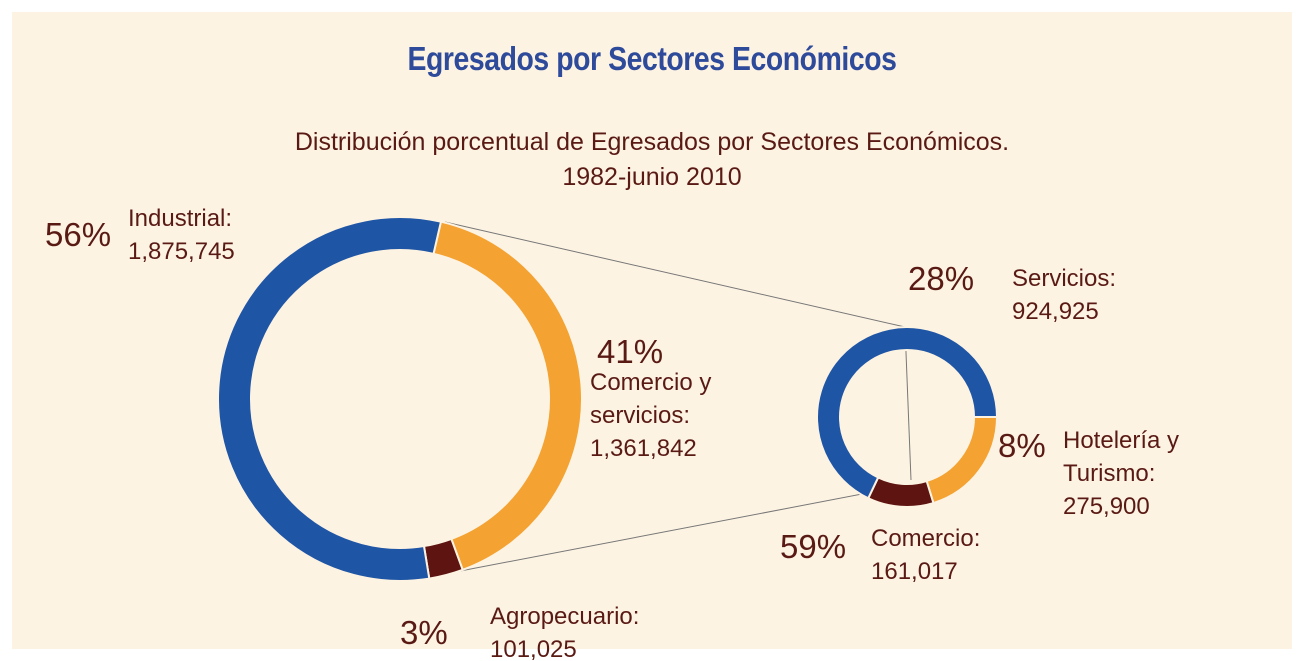  What do you see at coordinates (652, 177) in the screenshot?
I see `chart-subtitle: 1982-junio 2010` at bounding box center [652, 177].